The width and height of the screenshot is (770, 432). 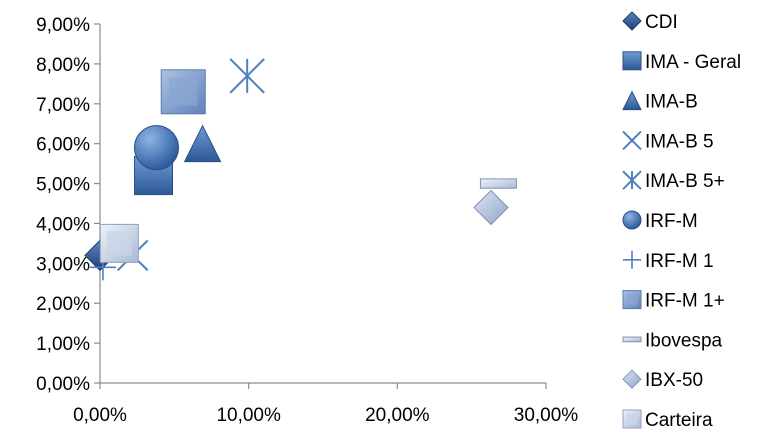 What do you see at coordinates (63, 384) in the screenshot?
I see `y-tick-label: 0,00%` at bounding box center [63, 384].